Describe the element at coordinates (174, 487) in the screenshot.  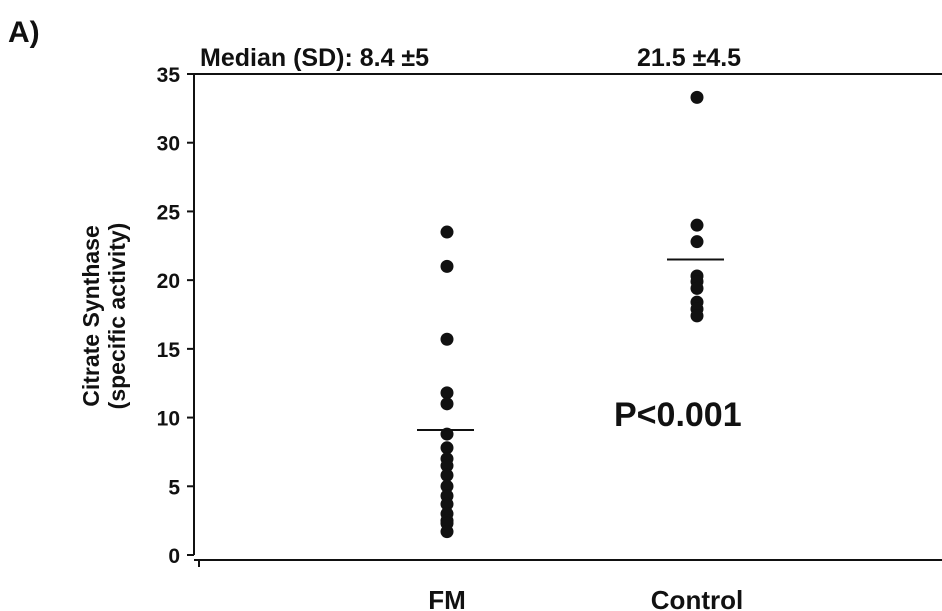
I see `y-tick-label: 5` at that location.